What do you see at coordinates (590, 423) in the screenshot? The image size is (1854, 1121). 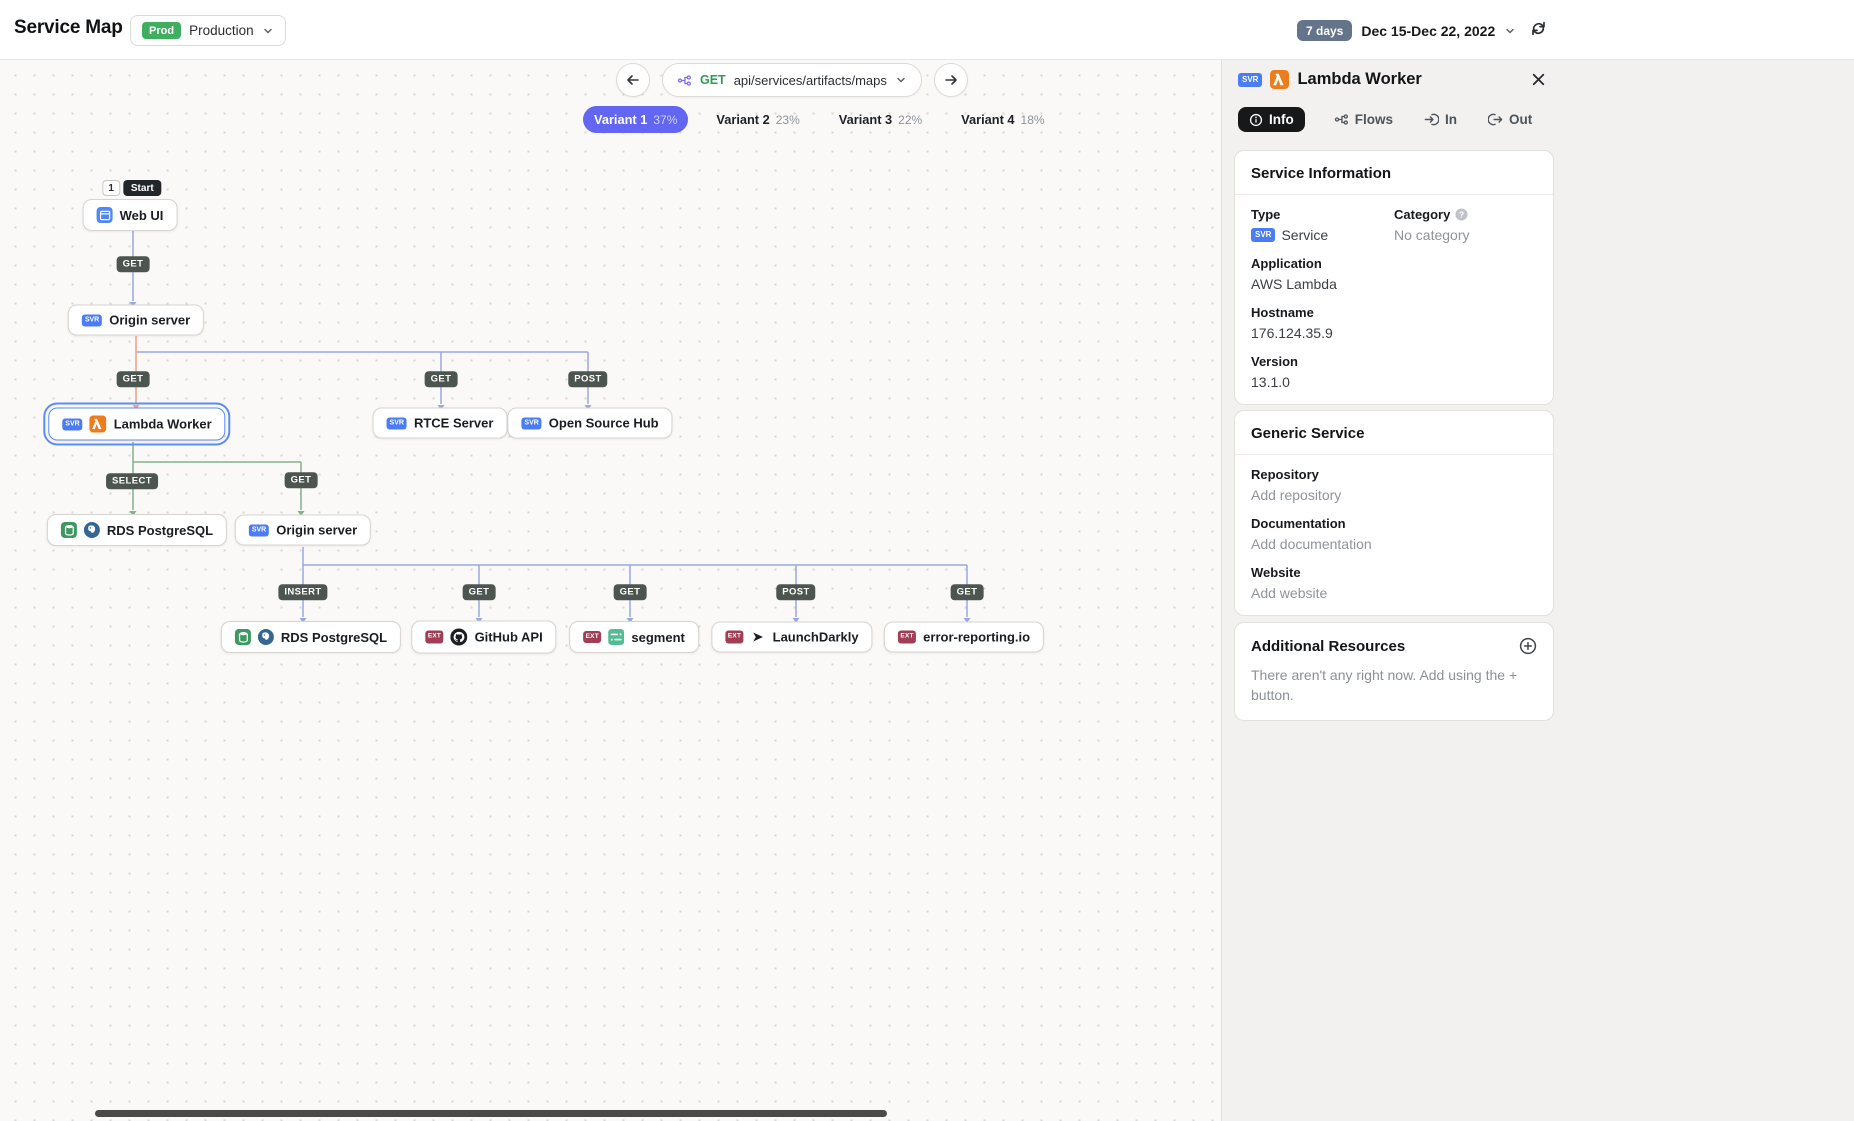 I see `node-open-source-hub: SVR Open Source Hub` at bounding box center [590, 423].